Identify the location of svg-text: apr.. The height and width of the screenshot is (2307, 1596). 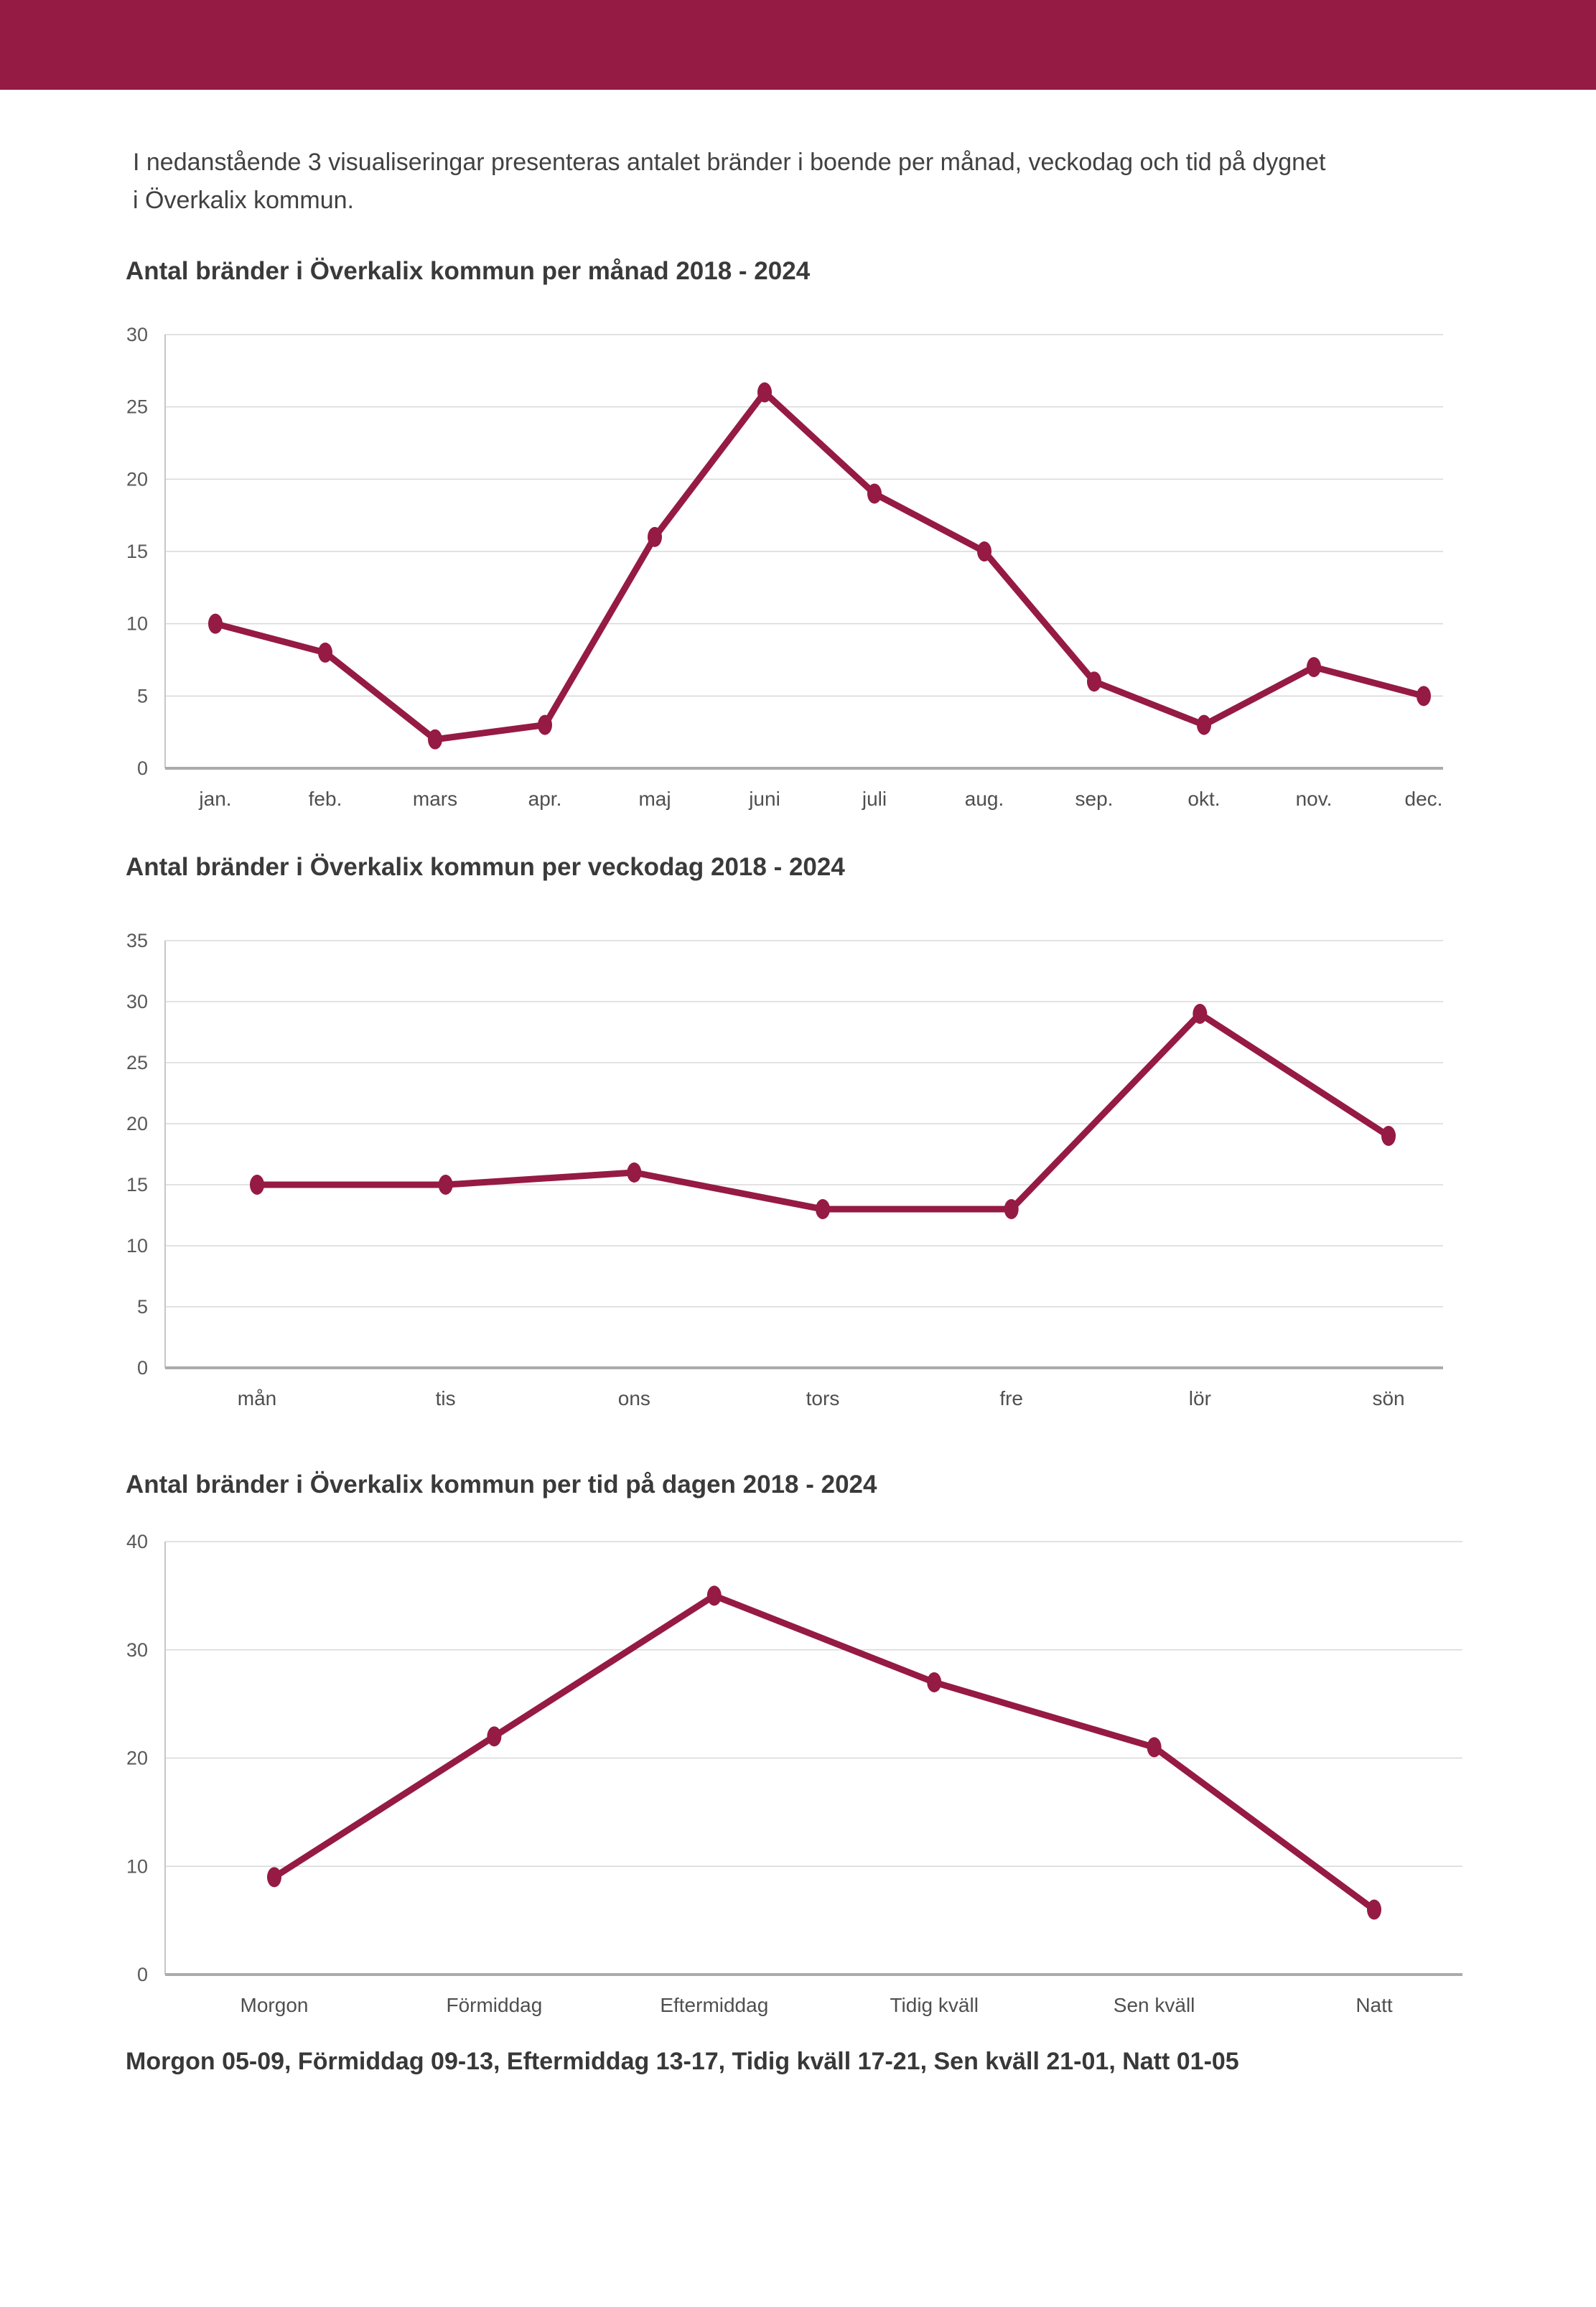
(545, 799).